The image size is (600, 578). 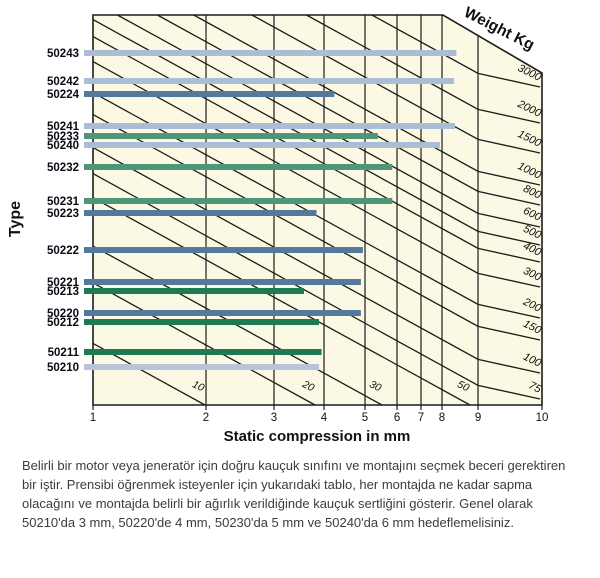 What do you see at coordinates (365, 418) in the screenshot?
I see `x-tick-label-5: 5` at bounding box center [365, 418].